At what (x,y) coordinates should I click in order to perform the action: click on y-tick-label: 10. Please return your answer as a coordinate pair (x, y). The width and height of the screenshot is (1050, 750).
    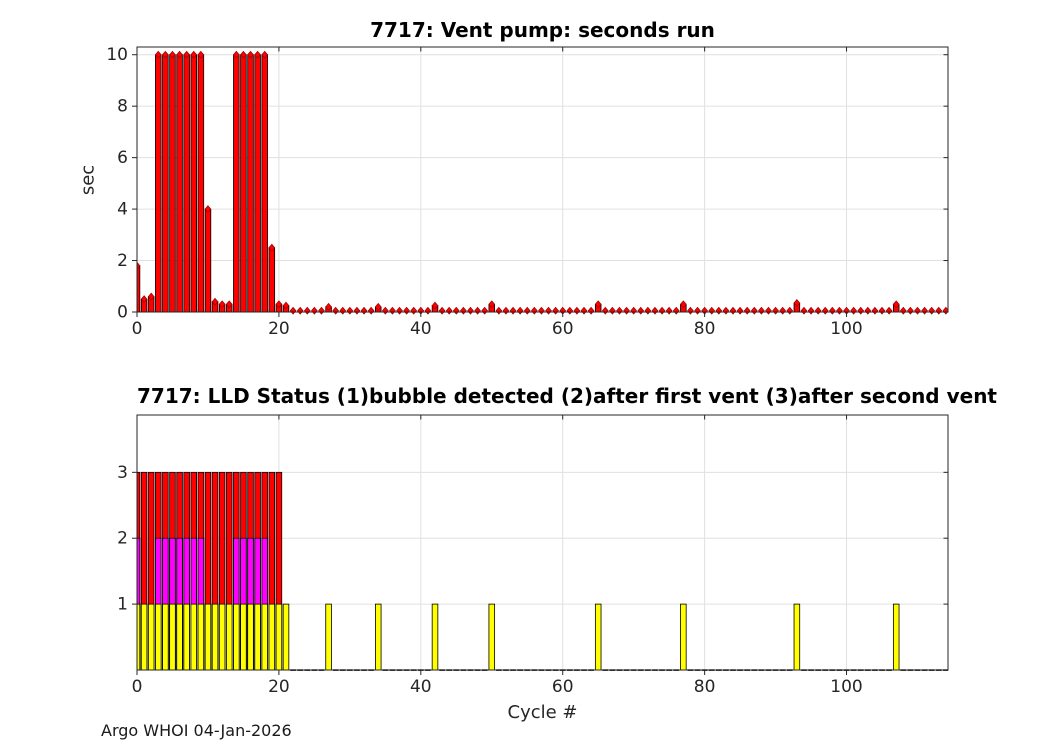
    Looking at the image, I should click on (117, 55).